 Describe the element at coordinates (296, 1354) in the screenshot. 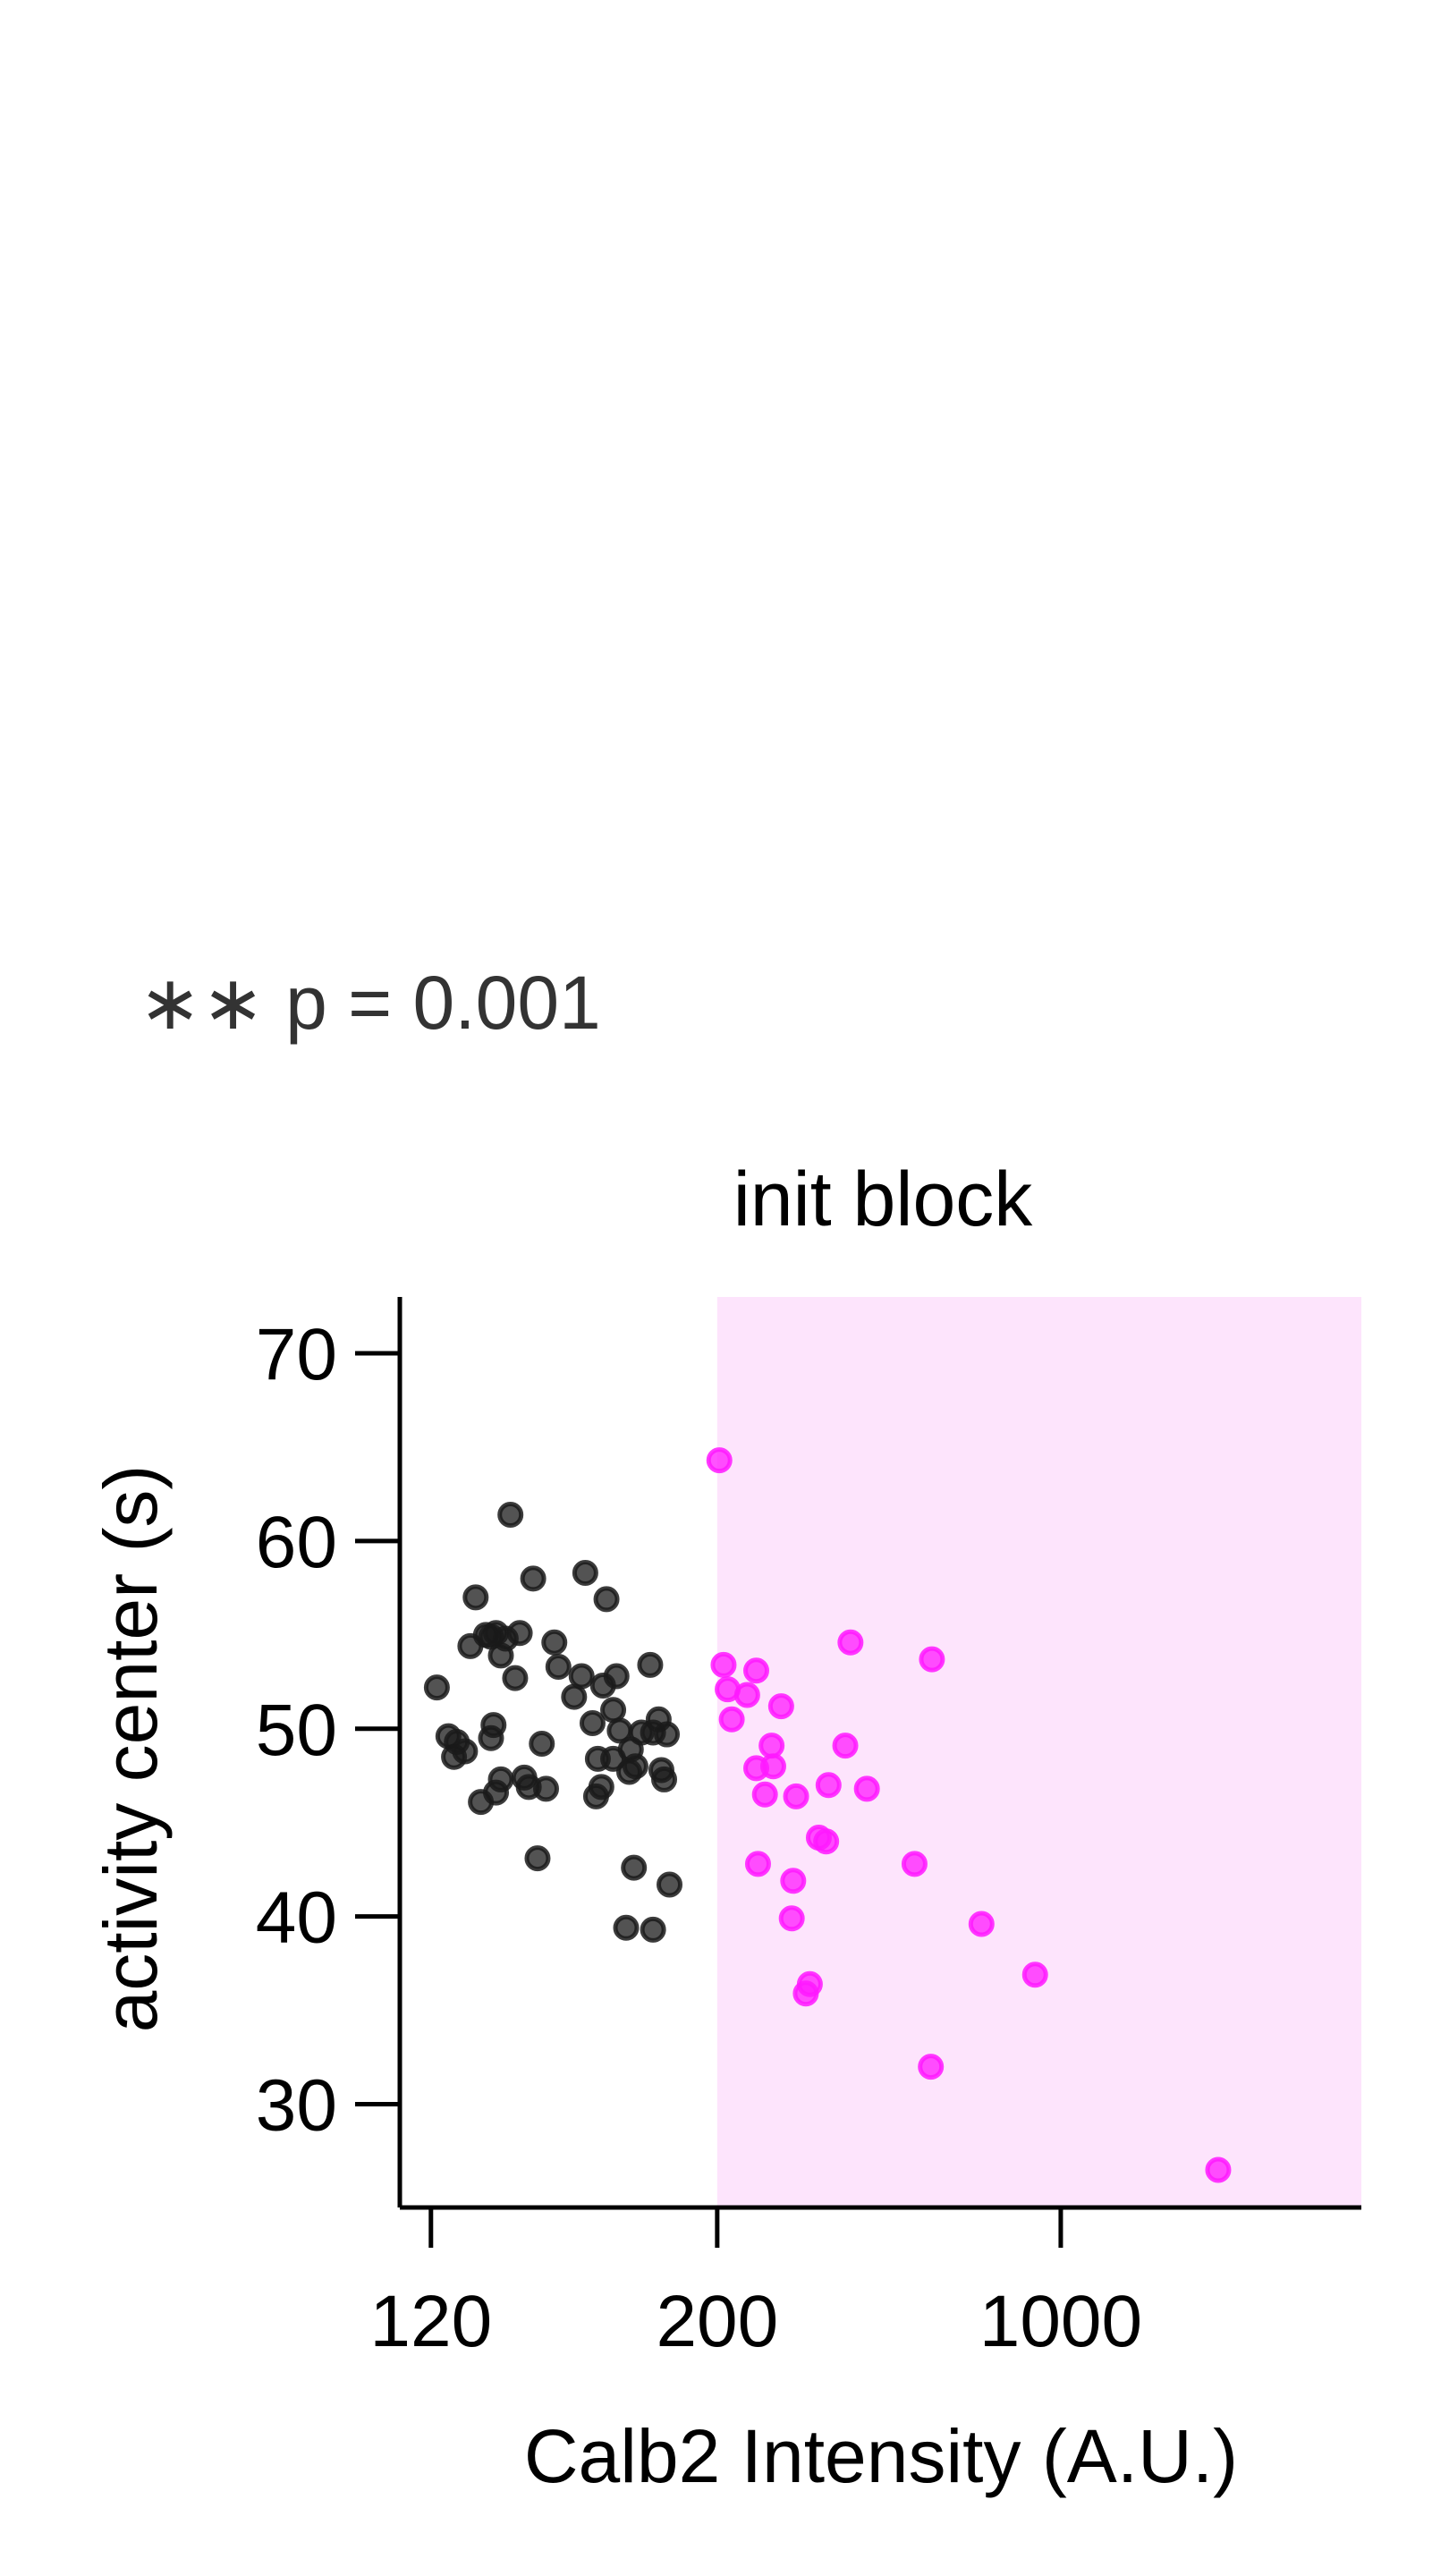

I see `y-tick-label: 70` at that location.